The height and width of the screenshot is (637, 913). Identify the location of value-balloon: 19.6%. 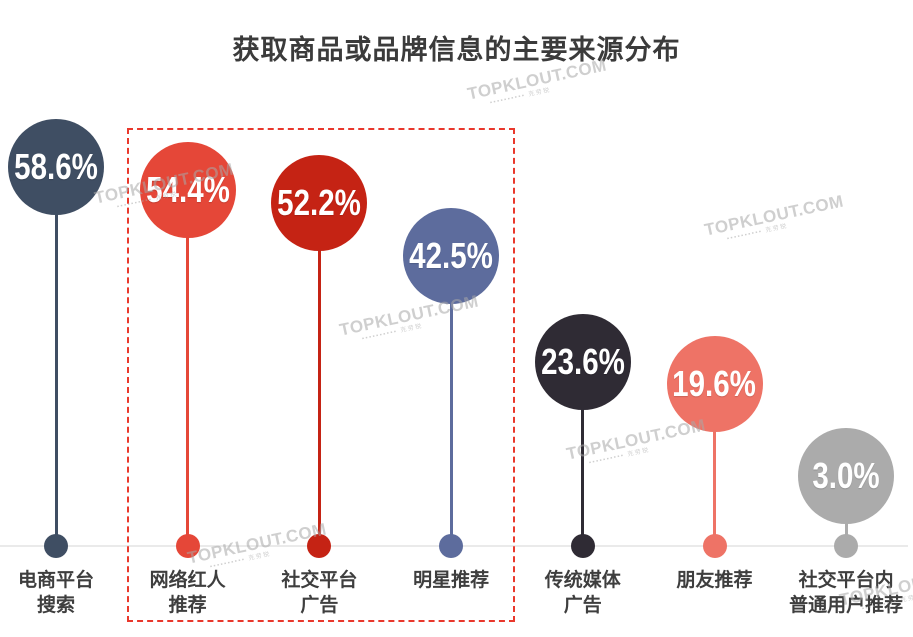
(714, 383).